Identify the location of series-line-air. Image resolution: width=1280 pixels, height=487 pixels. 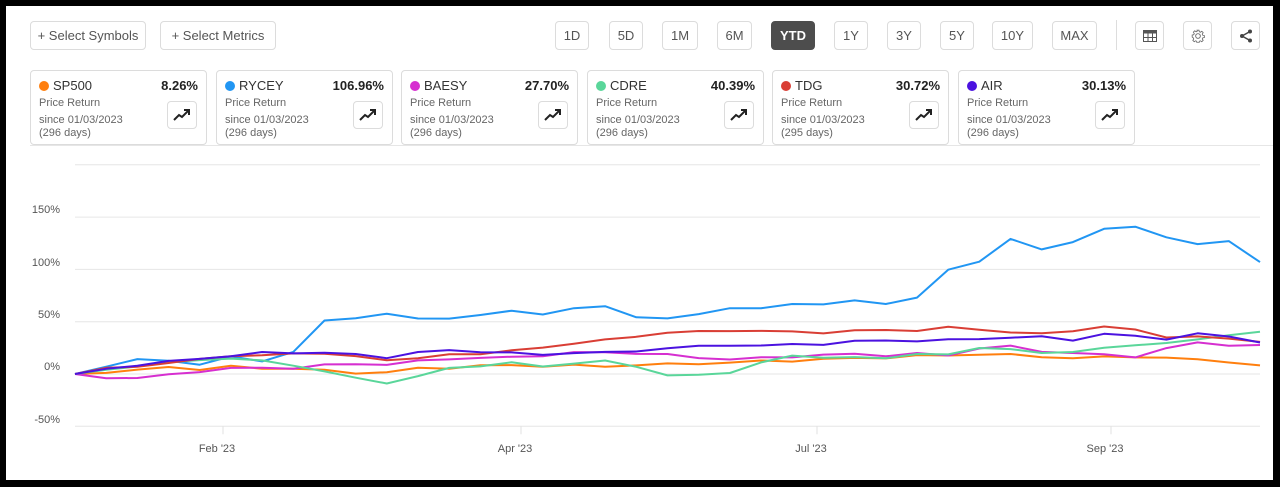
(667, 353).